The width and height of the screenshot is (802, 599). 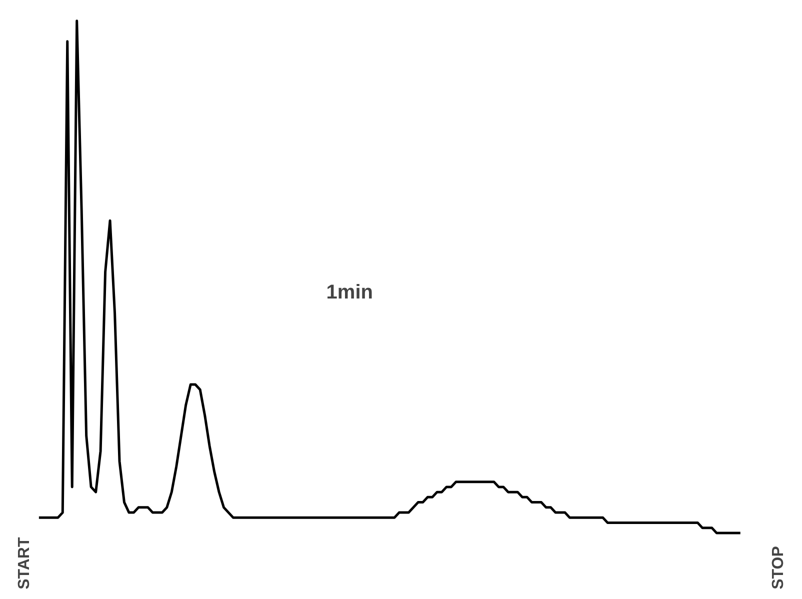 What do you see at coordinates (25, 563) in the screenshot?
I see `text: START` at bounding box center [25, 563].